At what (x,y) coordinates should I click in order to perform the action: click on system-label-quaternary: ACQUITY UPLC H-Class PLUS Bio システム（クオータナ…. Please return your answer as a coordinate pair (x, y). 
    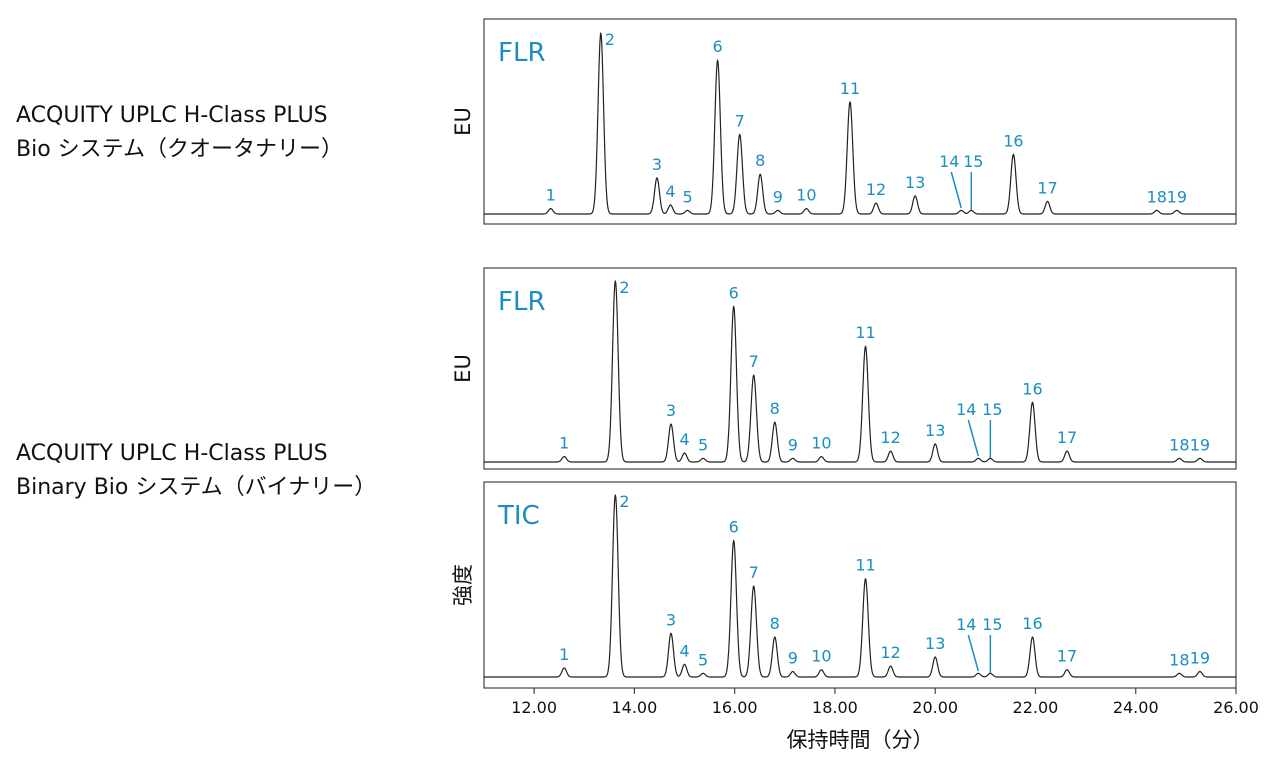
    Looking at the image, I should click on (179, 133).